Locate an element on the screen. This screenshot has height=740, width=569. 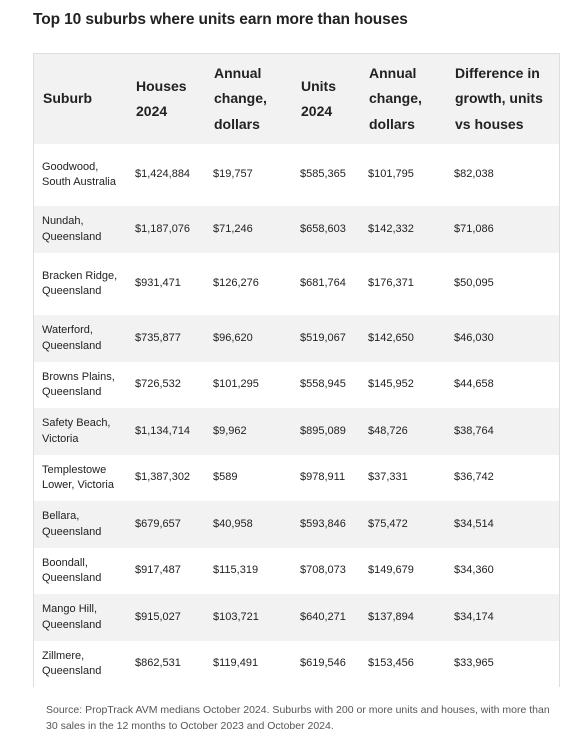
cell-houses-2024: $915,027 is located at coordinates (158, 616).